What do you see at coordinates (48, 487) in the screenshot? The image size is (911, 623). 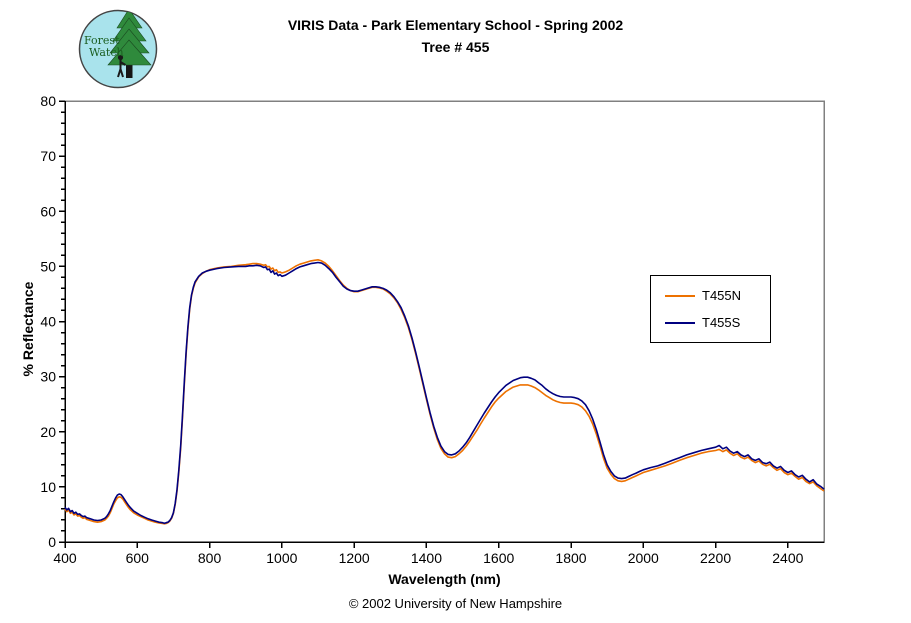 I see `y-tick-label: 10` at bounding box center [48, 487].